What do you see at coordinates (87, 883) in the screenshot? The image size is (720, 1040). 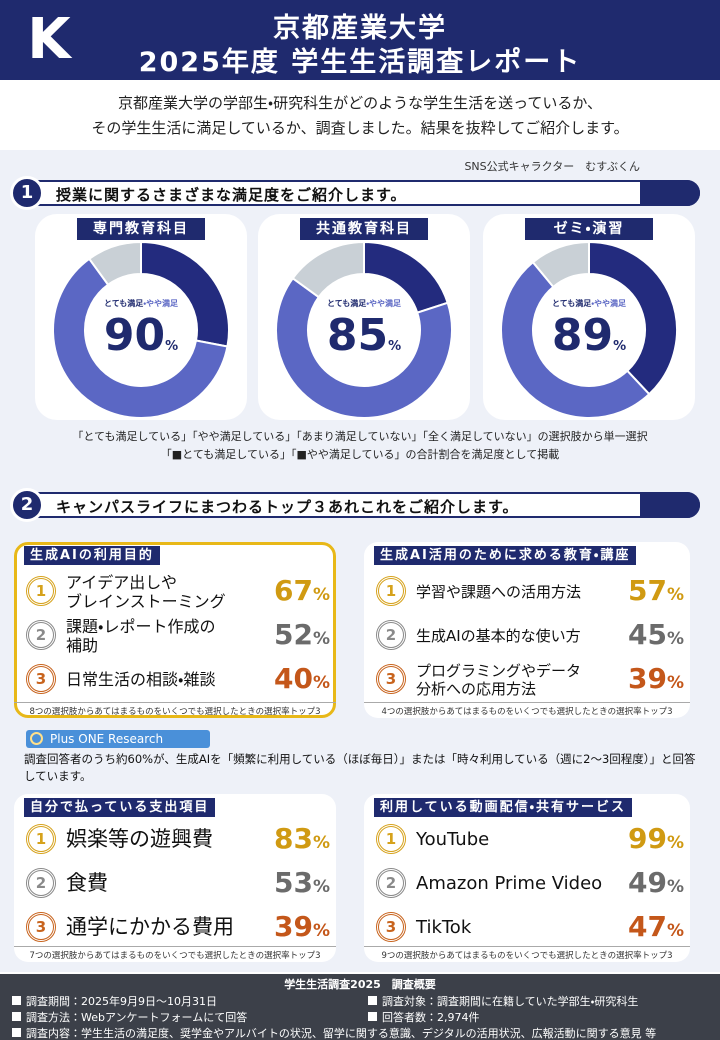 I see `rank-label: 食費` at bounding box center [87, 883].